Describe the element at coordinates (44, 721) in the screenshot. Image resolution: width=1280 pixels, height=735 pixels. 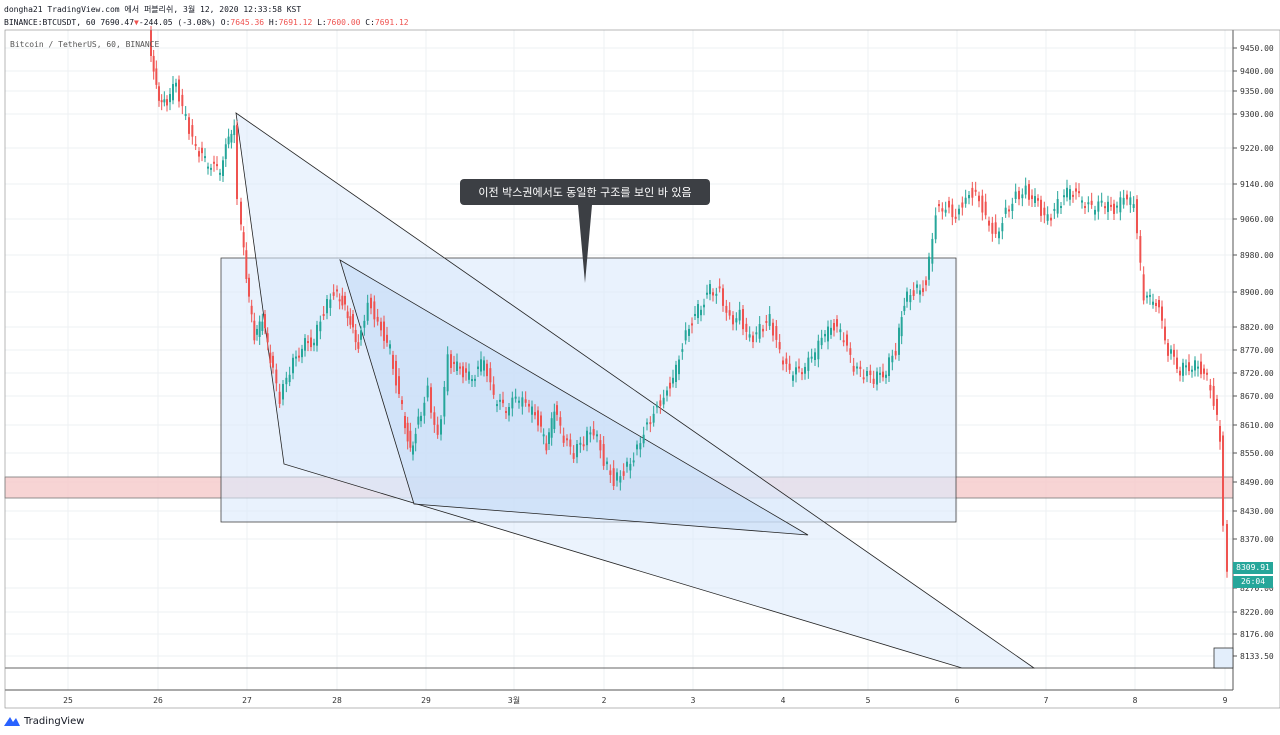
I see `tradingview-brand: TradingView` at that location.